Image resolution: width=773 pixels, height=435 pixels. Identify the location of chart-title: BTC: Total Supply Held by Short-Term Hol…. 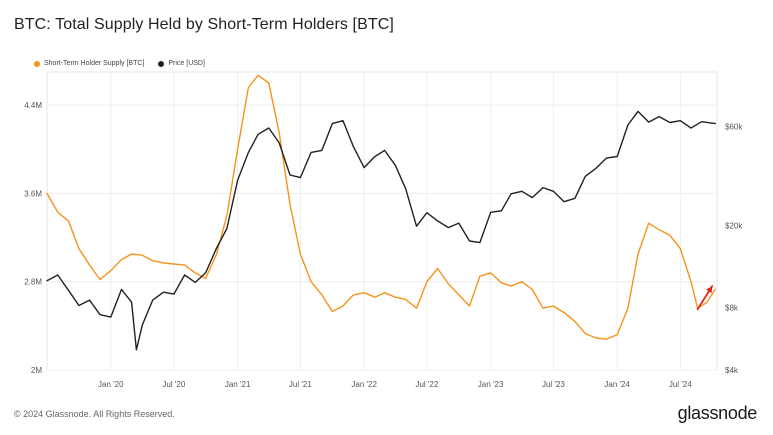
(204, 24).